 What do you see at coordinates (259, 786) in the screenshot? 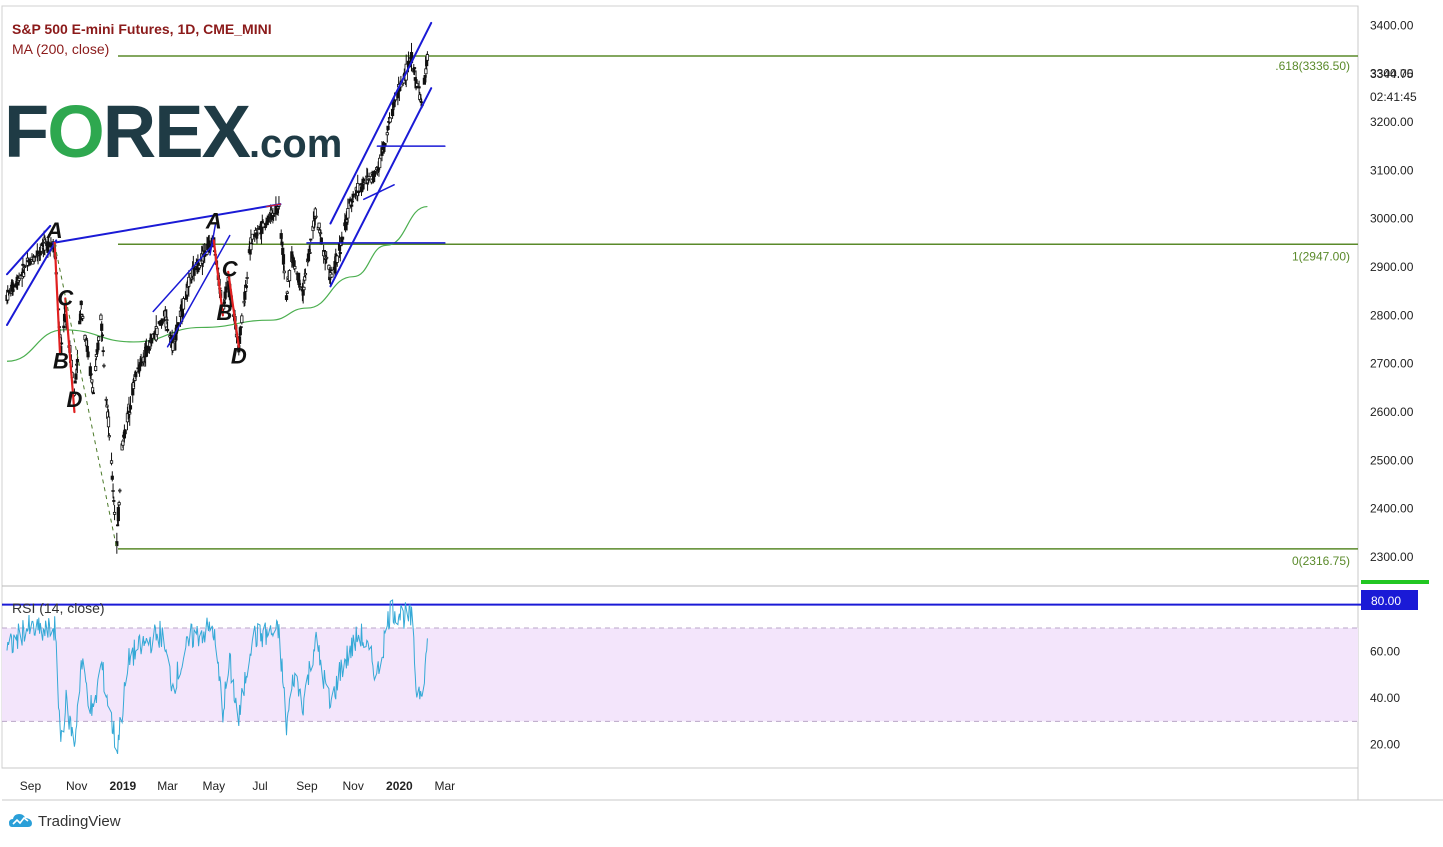
I see `time-tick-label: Jul` at bounding box center [259, 786].